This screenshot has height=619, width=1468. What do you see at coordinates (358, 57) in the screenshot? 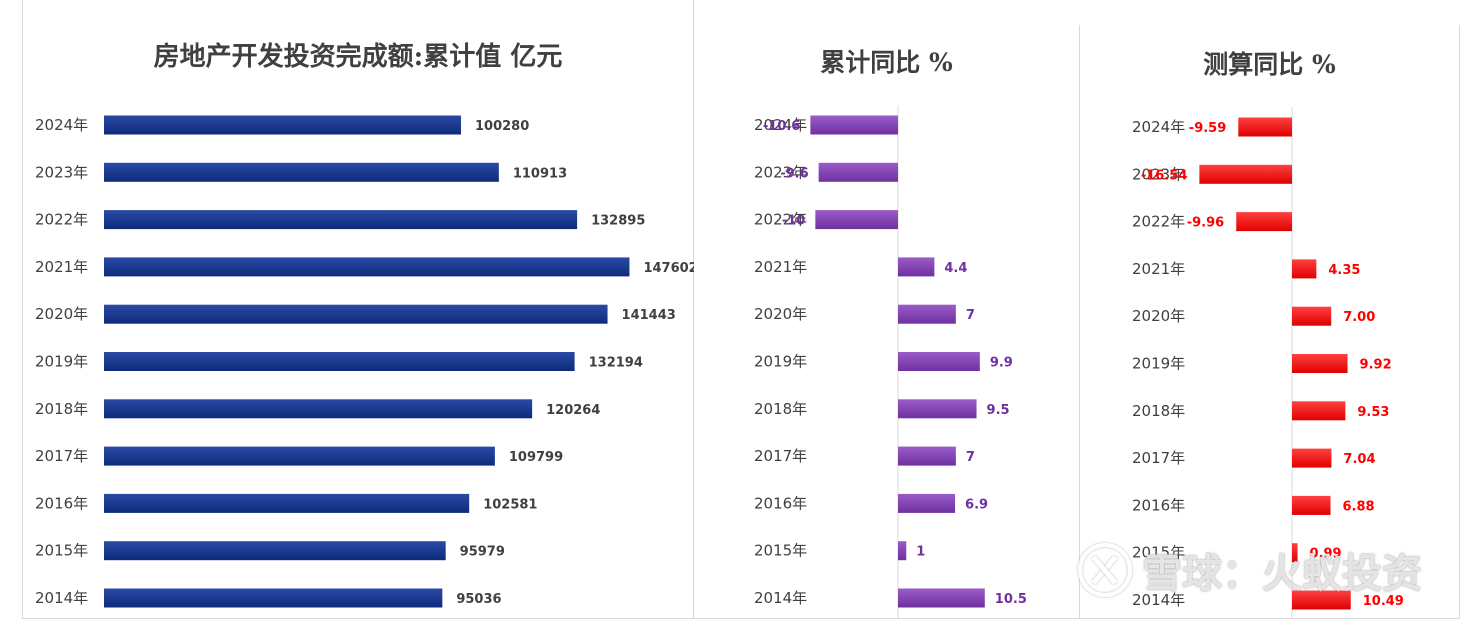
I see `chart-title: 房地产开发投资完成额:累计值 亿元` at bounding box center [358, 57].